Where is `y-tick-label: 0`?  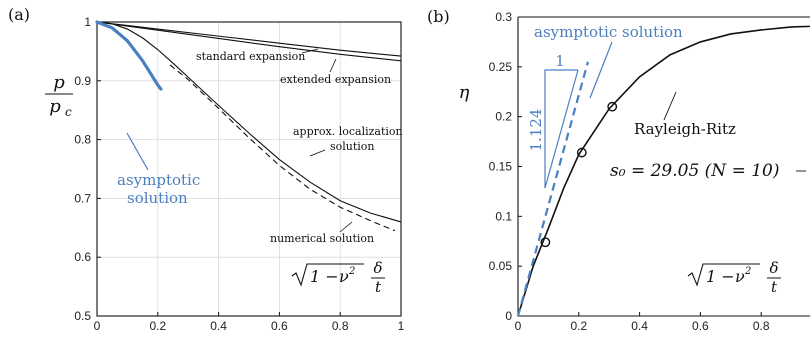
y-tick-label: 0 is located at coordinates (508, 316).